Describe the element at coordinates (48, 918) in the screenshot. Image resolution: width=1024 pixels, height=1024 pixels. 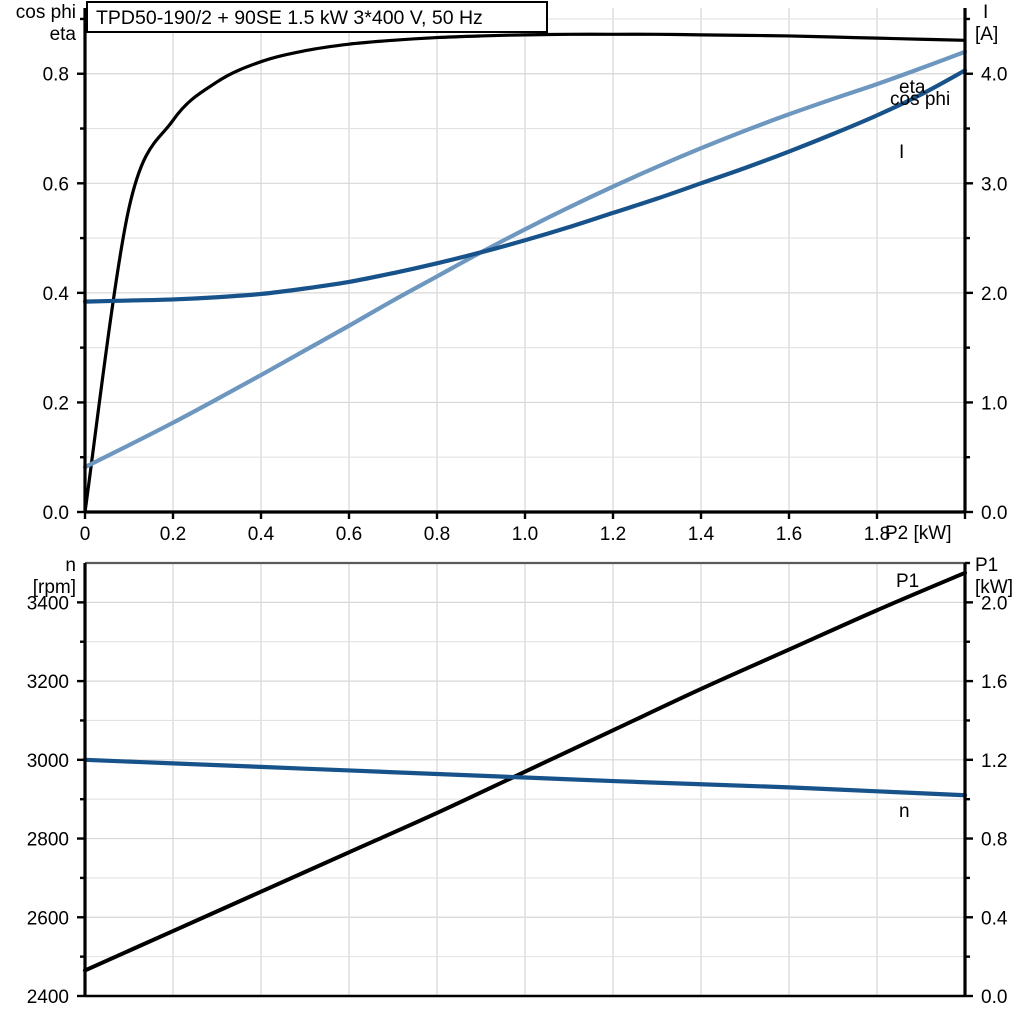
I see `bottom-chart-left-tick-label: 2600` at that location.